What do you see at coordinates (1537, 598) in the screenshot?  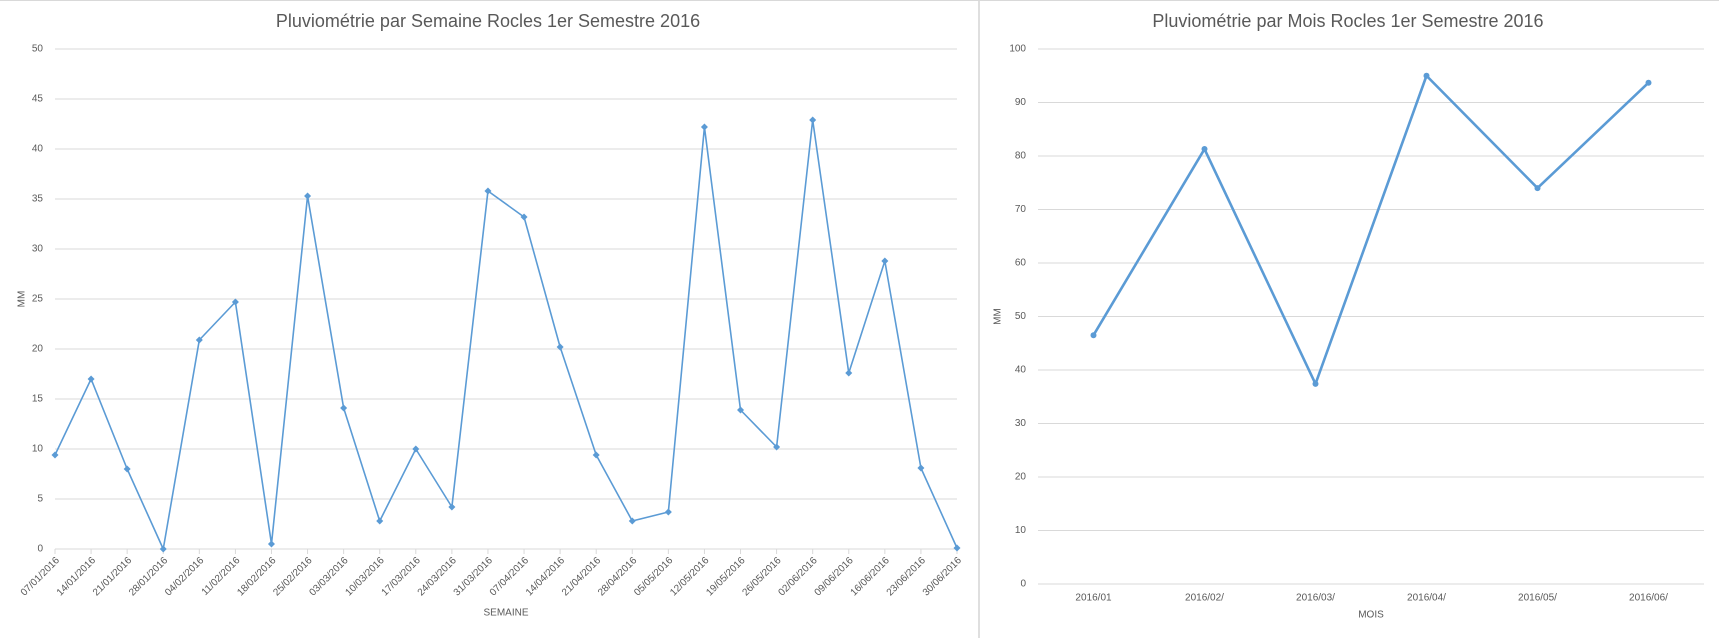 I see `x-tick-label: 2016/05/` at bounding box center [1537, 598].